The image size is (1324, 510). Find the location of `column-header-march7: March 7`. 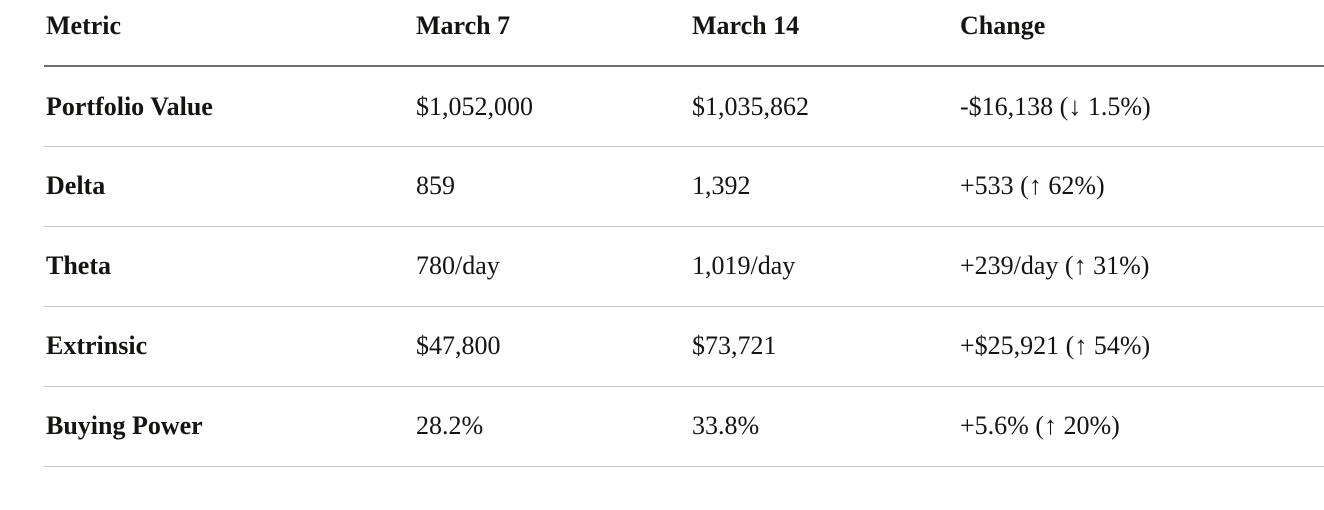

column-header-march7: March 7 is located at coordinates (552, 33).